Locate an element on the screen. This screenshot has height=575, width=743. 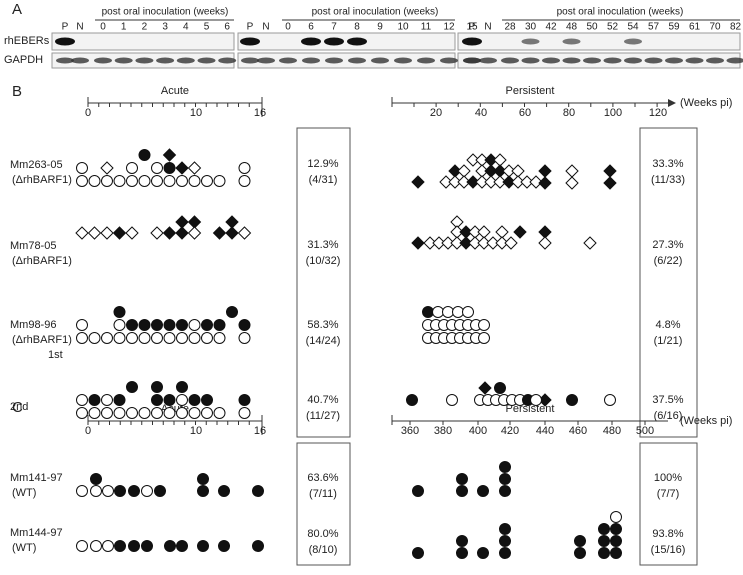
tick-label: 80 is located at coordinates (569, 113).